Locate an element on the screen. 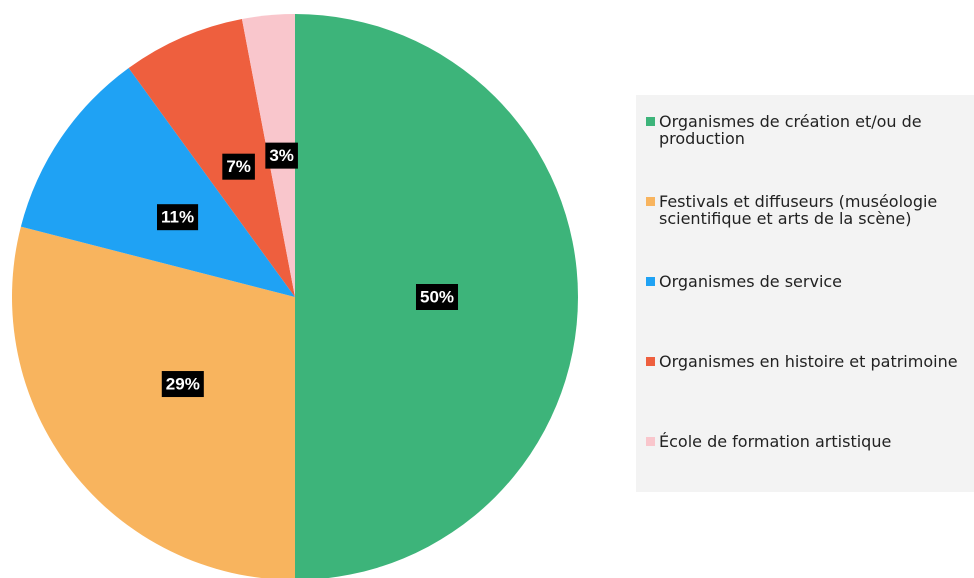  legend-label: Organismes en histoire et patrimoine is located at coordinates (808, 361).